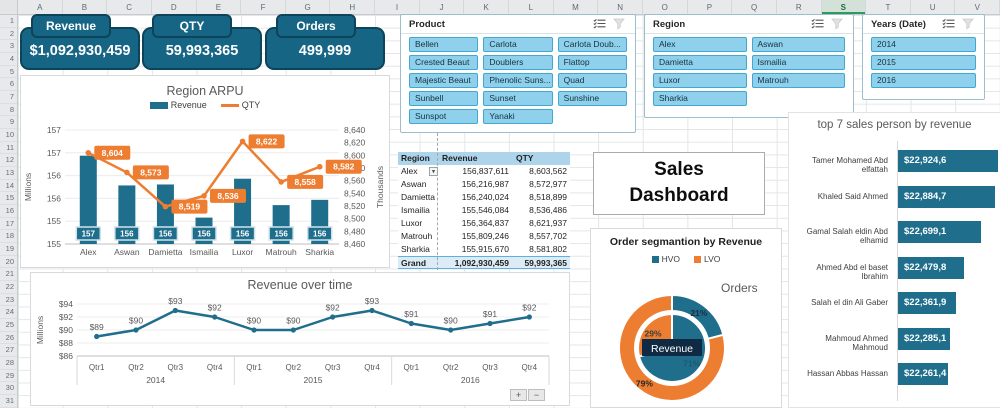 This screenshot has width=1000, height=408. Describe the element at coordinates (8, 21) in the screenshot. I see `row-header-1: 1` at that location.